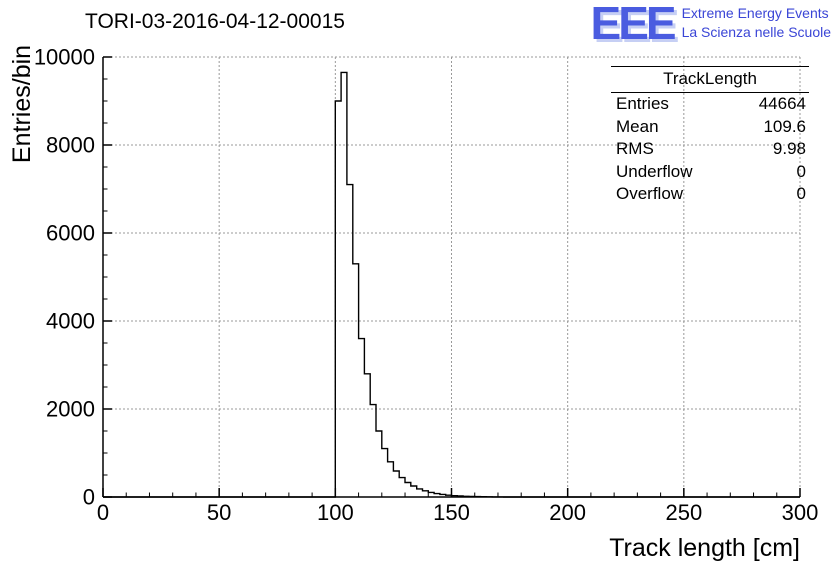 The image size is (836, 572). I want to click on stats-row-mean: Mean 109.6, so click(710, 127).